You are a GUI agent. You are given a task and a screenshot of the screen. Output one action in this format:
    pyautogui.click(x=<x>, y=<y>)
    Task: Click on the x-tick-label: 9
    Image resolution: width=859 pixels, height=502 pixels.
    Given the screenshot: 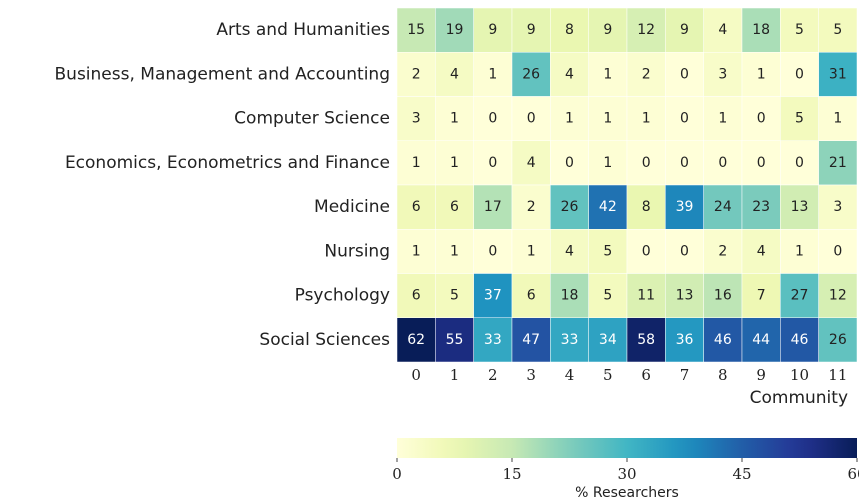 What is the action you would take?
    pyautogui.click(x=761, y=375)
    